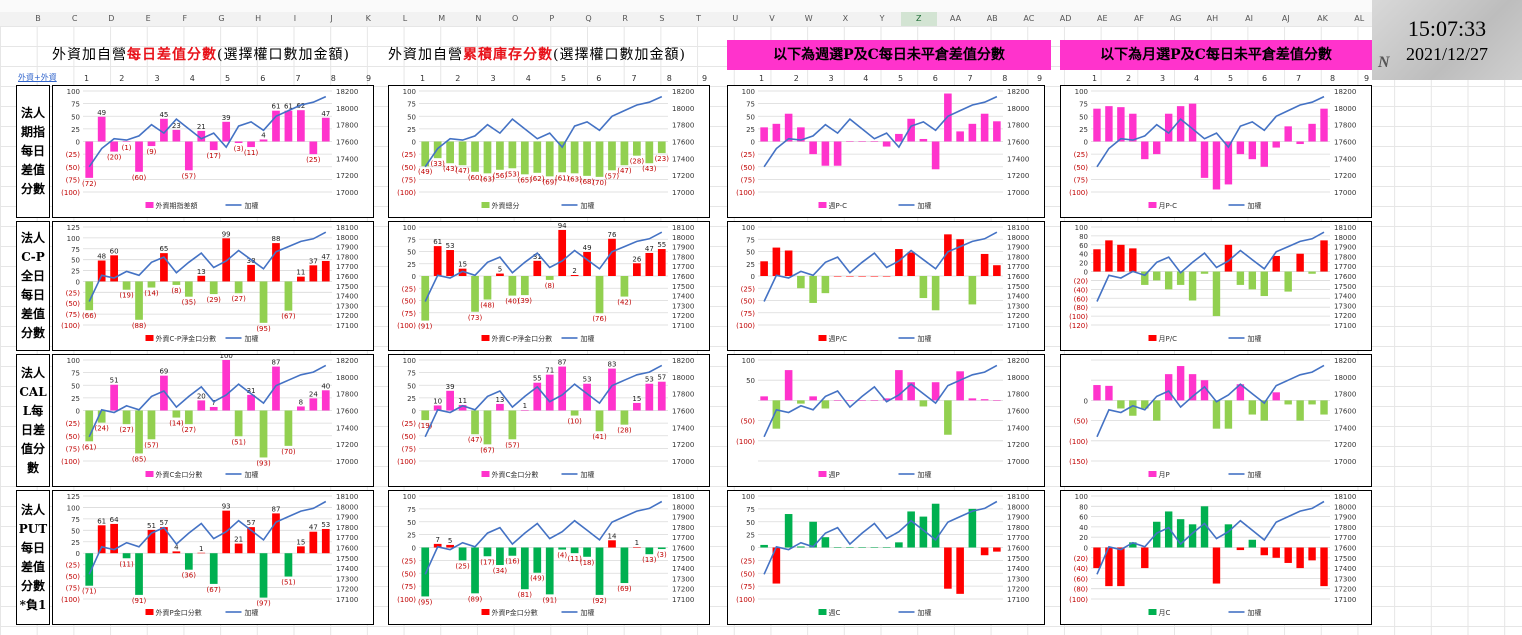  I want to click on column-header-af: AF, so click(1139, 18).